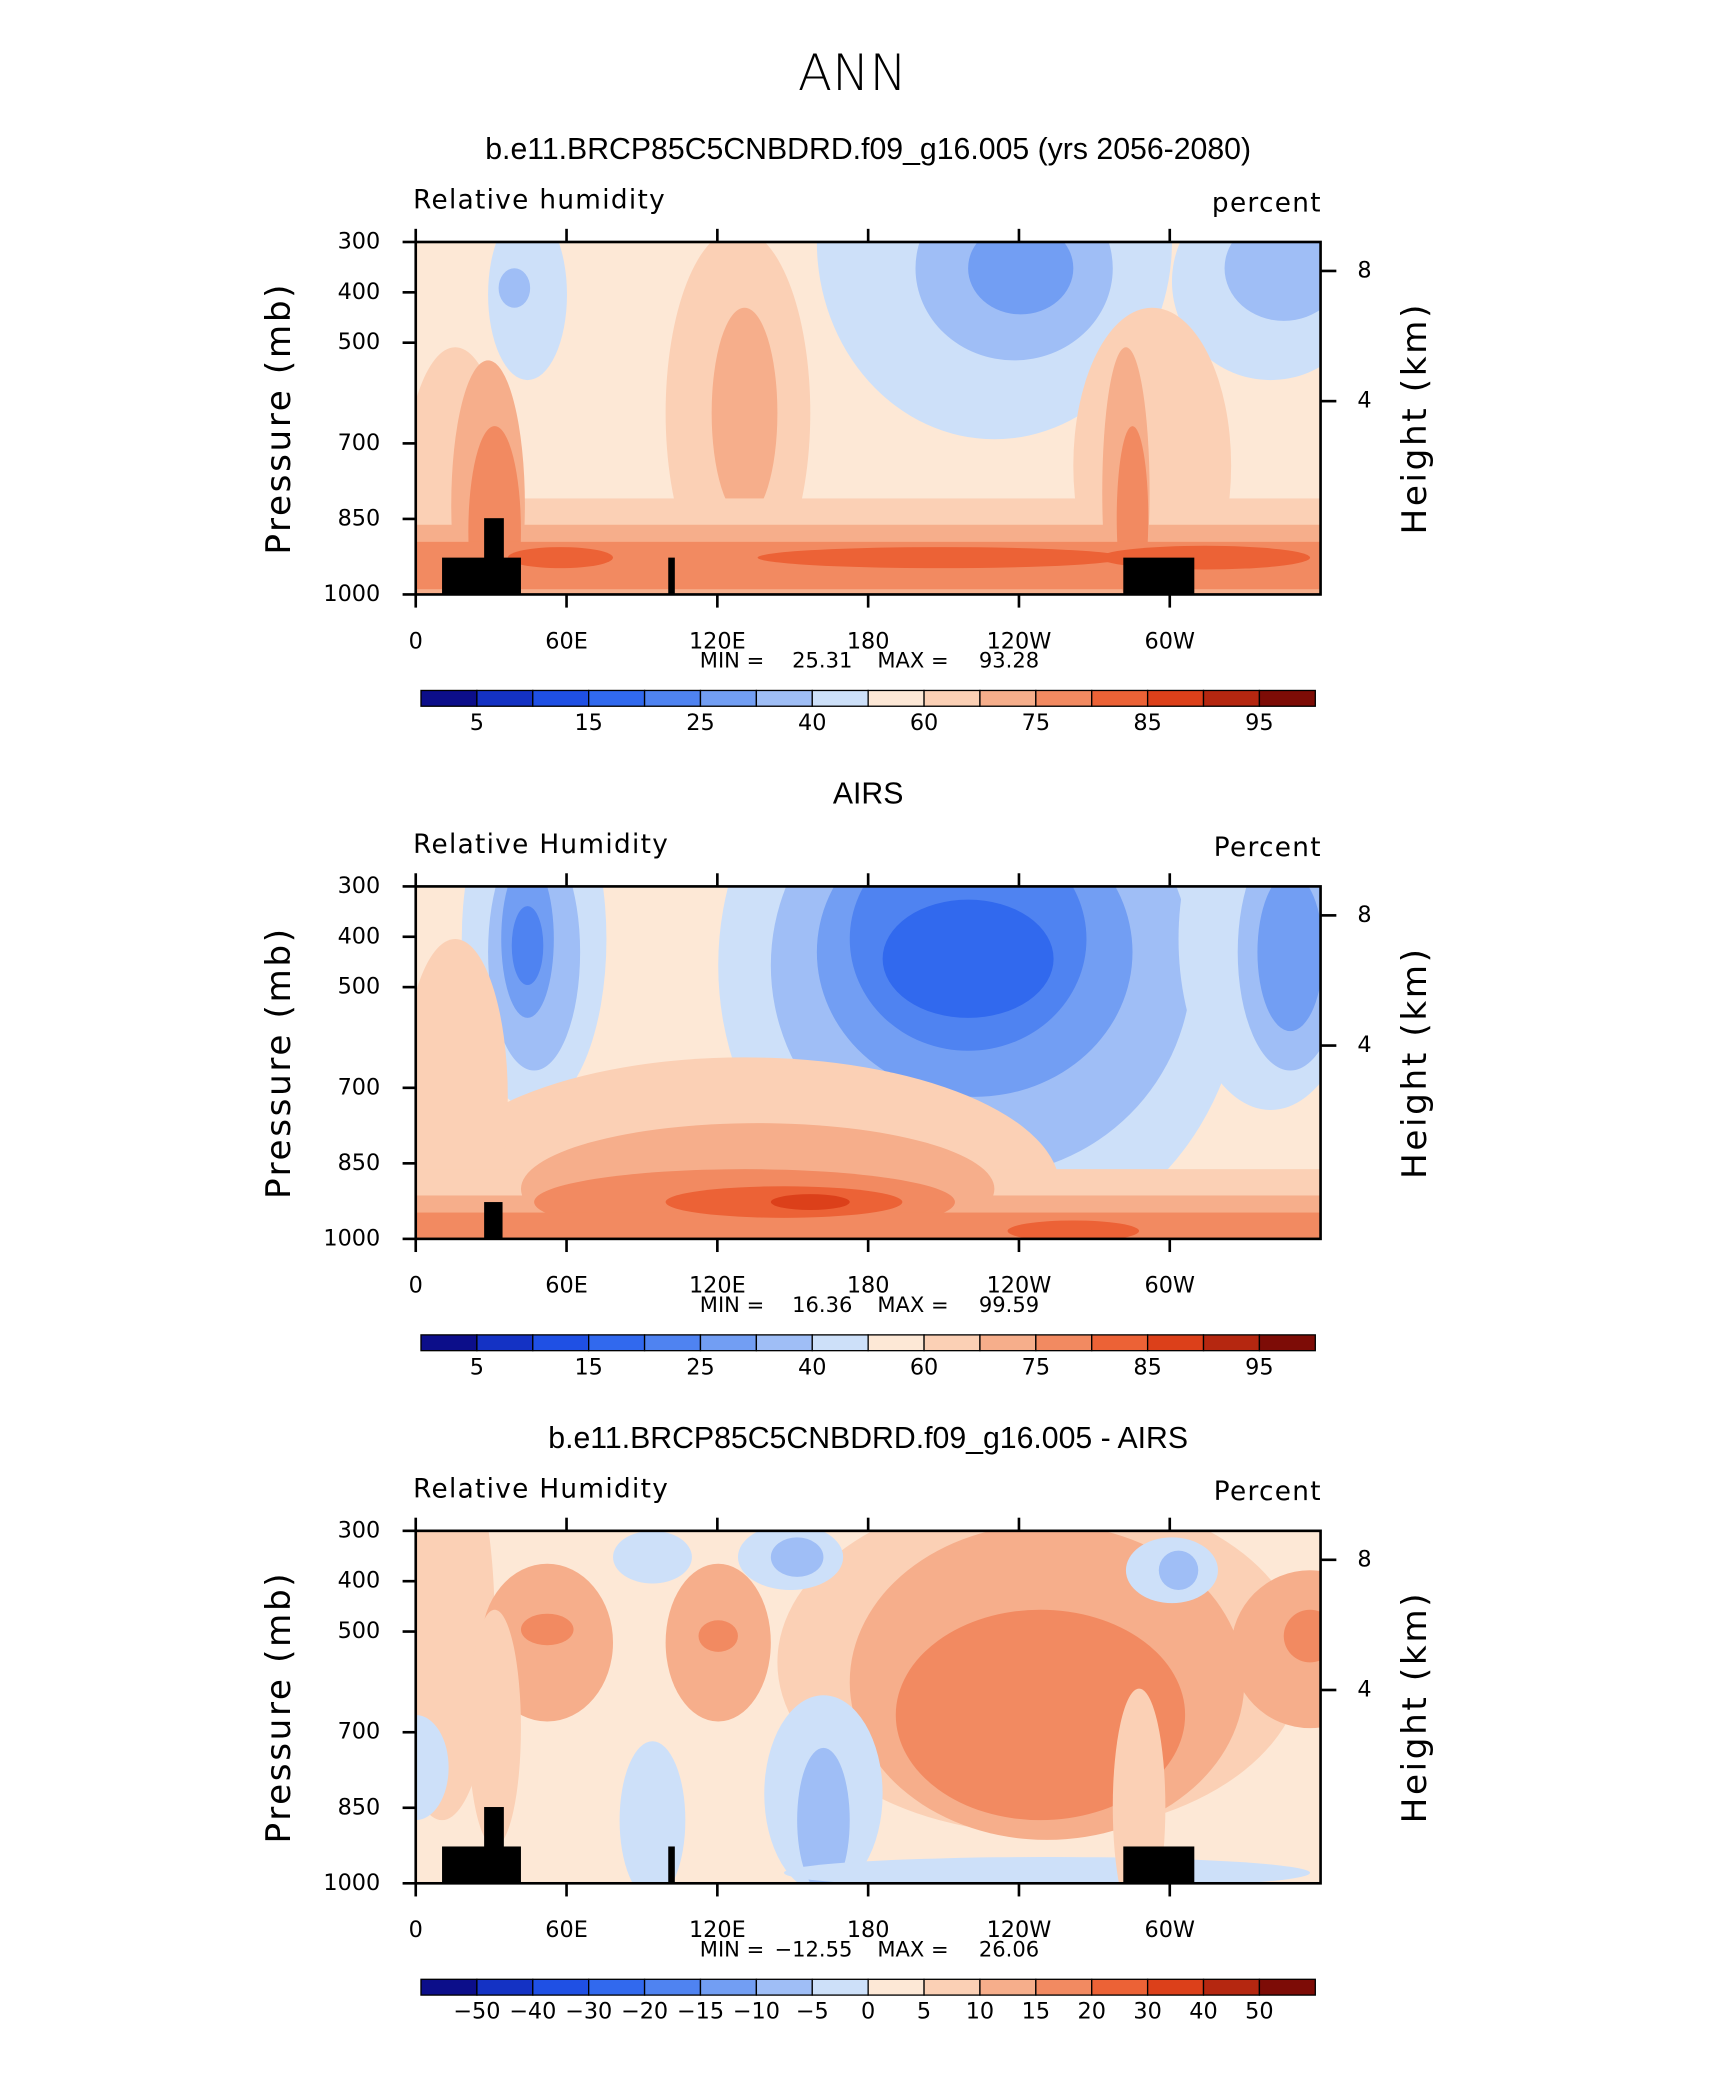  What do you see at coordinates (359, 1163) in the screenshot?
I see `y-tick-label: 850` at bounding box center [359, 1163].